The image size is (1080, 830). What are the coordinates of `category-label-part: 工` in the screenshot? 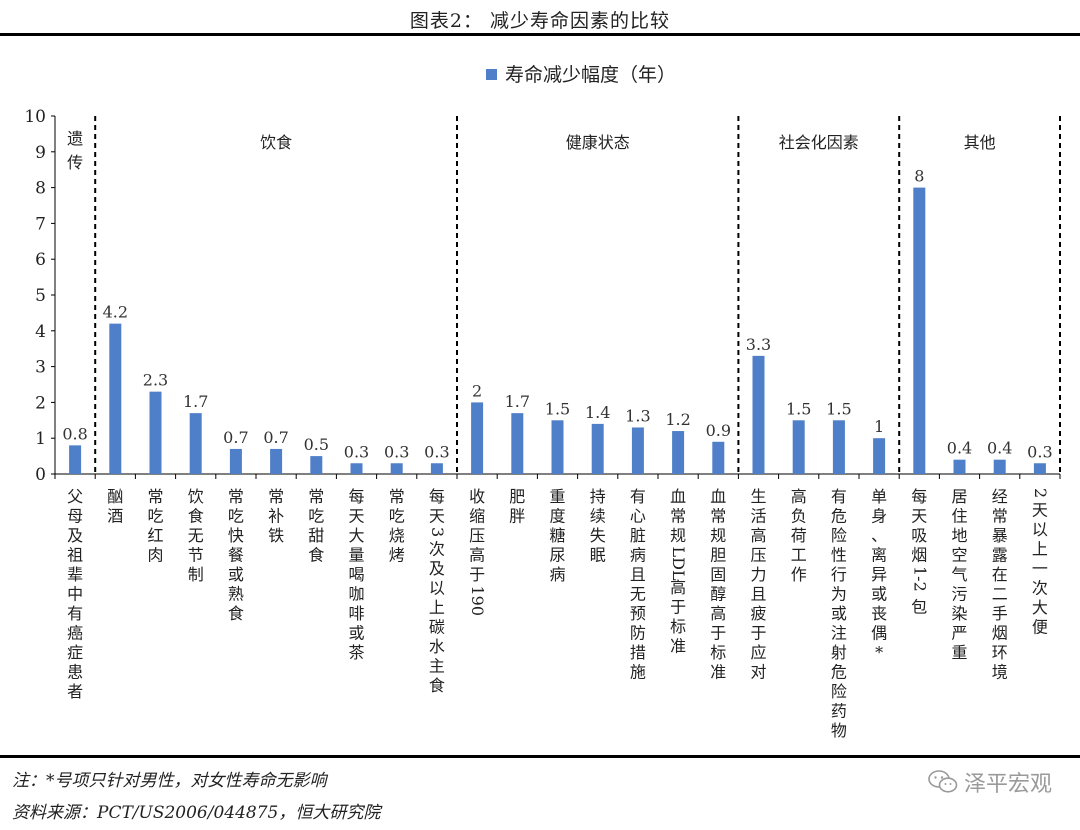 It's located at (799, 555).